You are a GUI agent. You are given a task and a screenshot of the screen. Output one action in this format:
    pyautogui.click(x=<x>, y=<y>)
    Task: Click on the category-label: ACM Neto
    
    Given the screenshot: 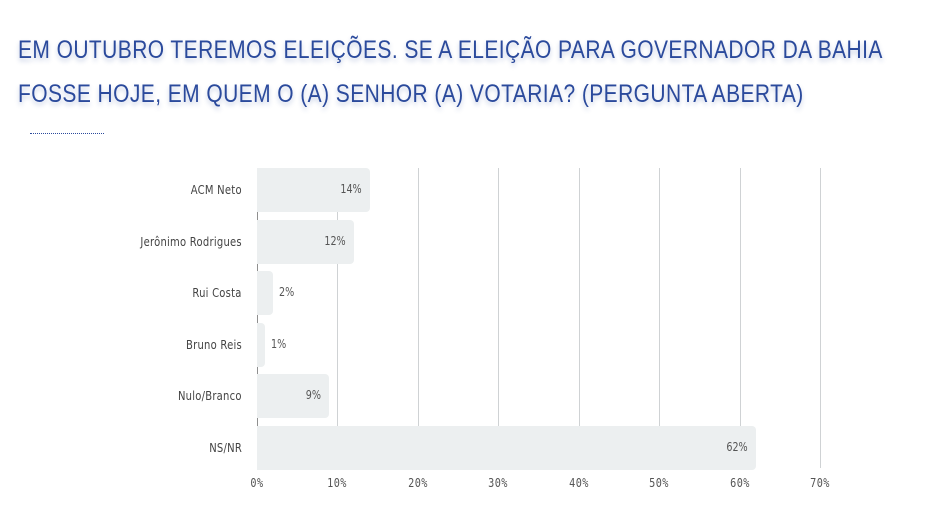 What is the action you would take?
    pyautogui.click(x=216, y=189)
    